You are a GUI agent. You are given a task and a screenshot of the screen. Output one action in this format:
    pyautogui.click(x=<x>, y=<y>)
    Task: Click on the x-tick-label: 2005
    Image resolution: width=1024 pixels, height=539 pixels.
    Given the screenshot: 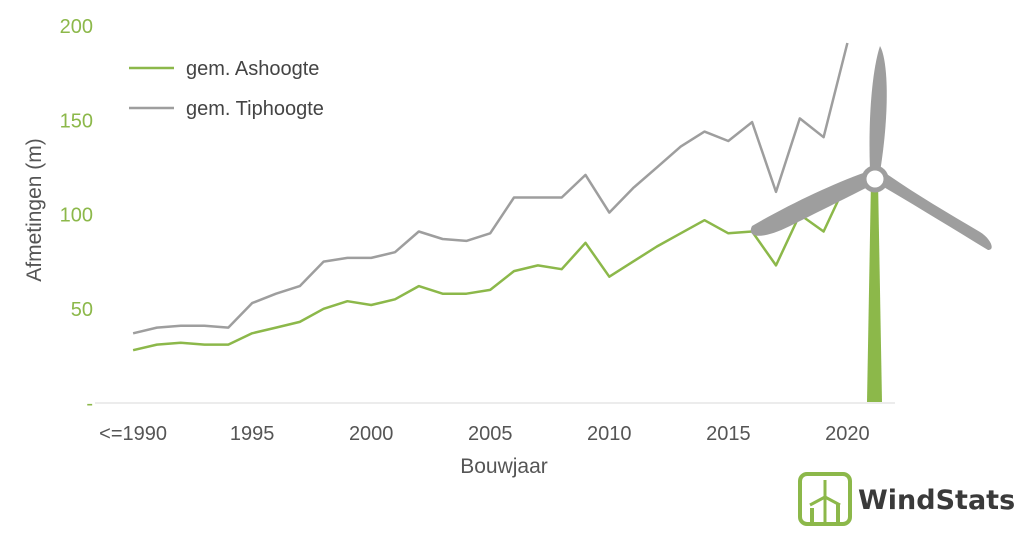 What is the action you would take?
    pyautogui.click(x=490, y=434)
    